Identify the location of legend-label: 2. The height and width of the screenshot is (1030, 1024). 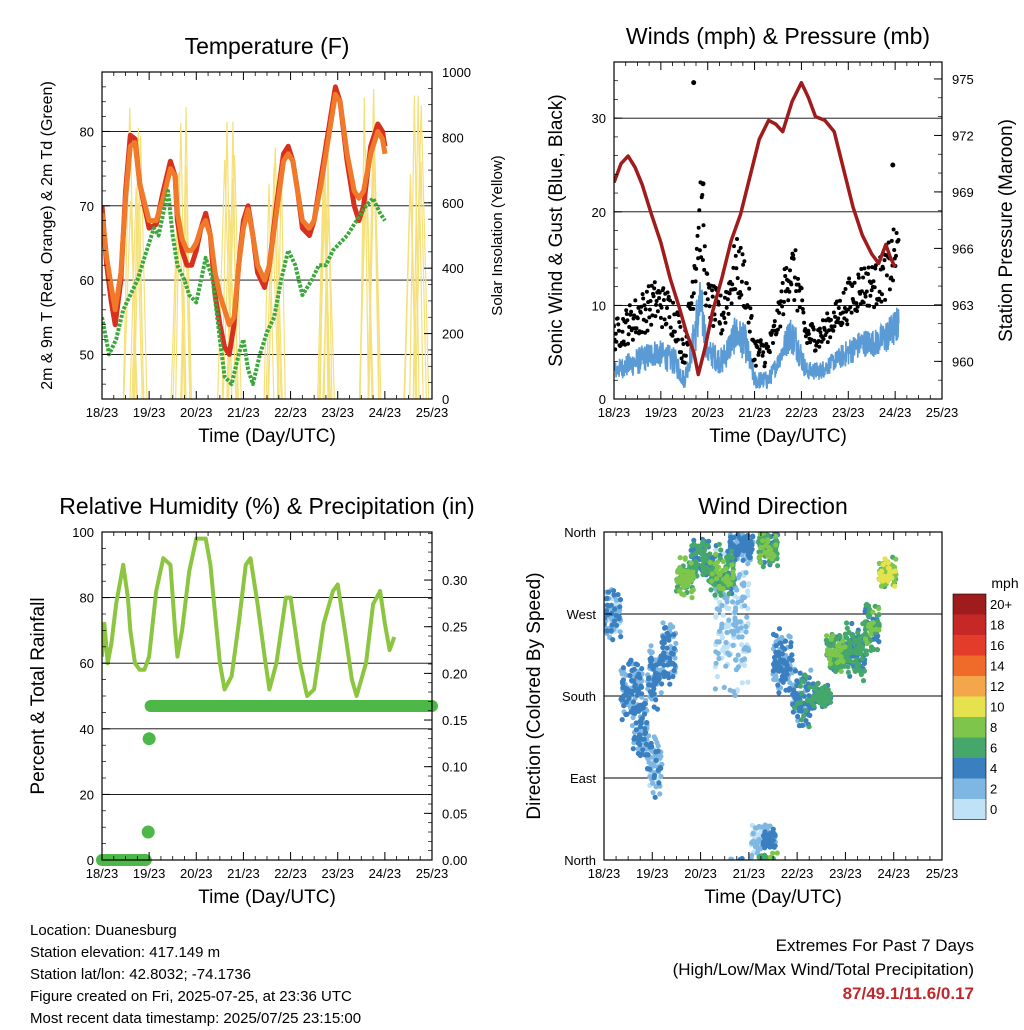
(993, 789).